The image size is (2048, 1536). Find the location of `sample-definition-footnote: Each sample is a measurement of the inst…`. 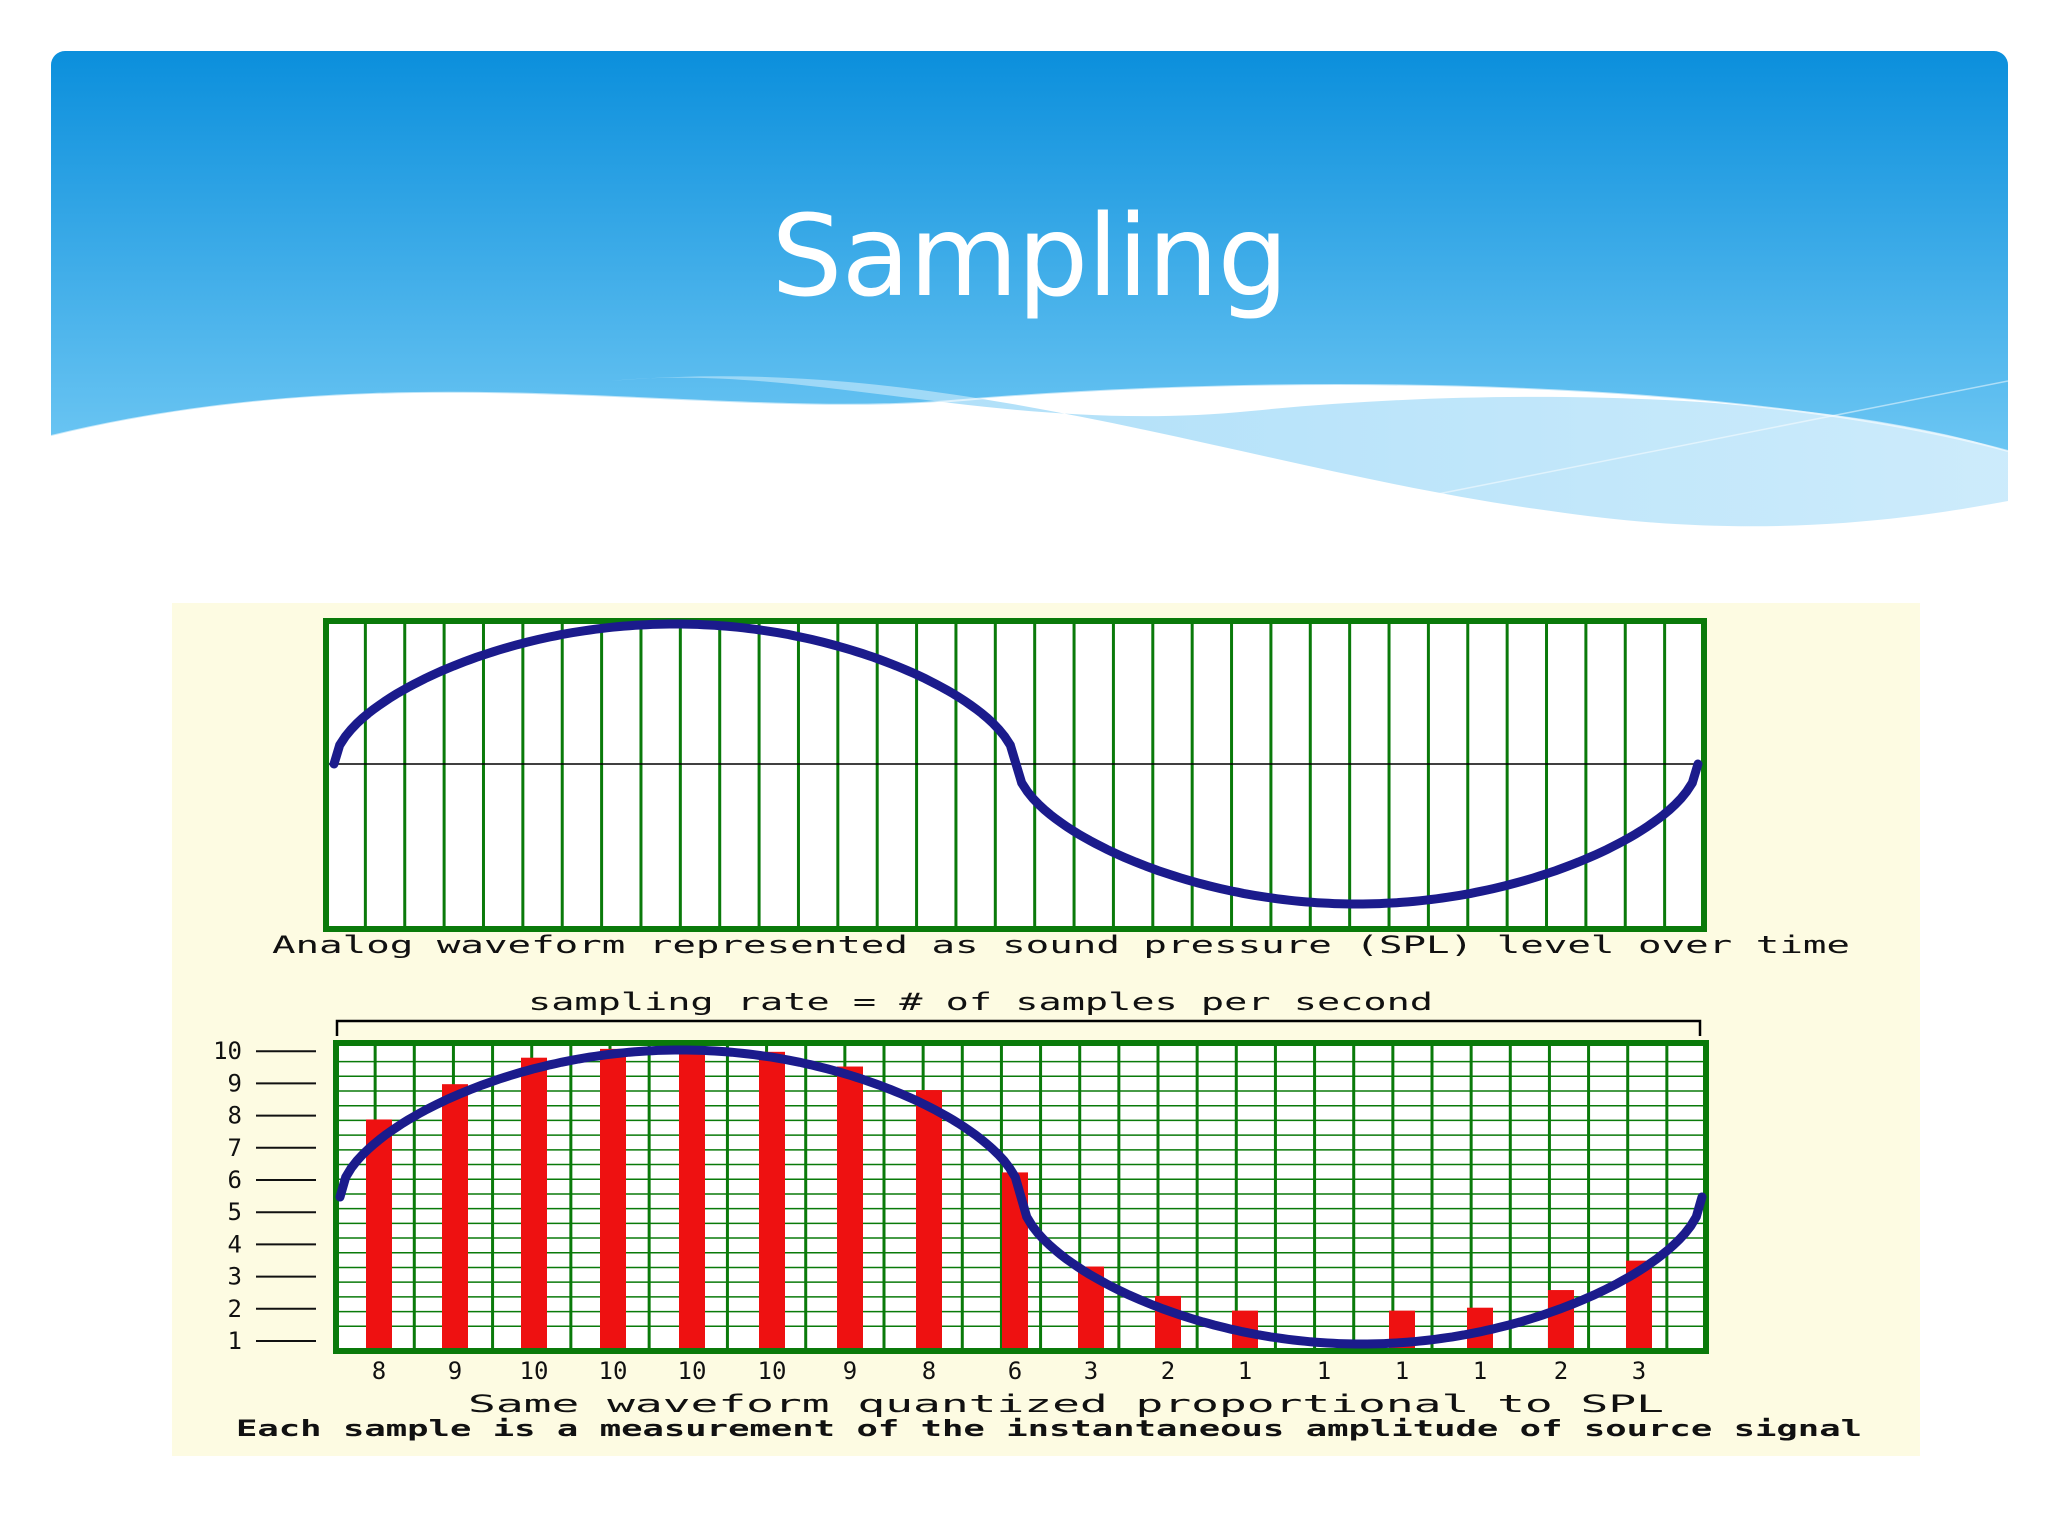

sample-definition-footnote: Each sample is a measurement of the inst… is located at coordinates (1049, 1429).